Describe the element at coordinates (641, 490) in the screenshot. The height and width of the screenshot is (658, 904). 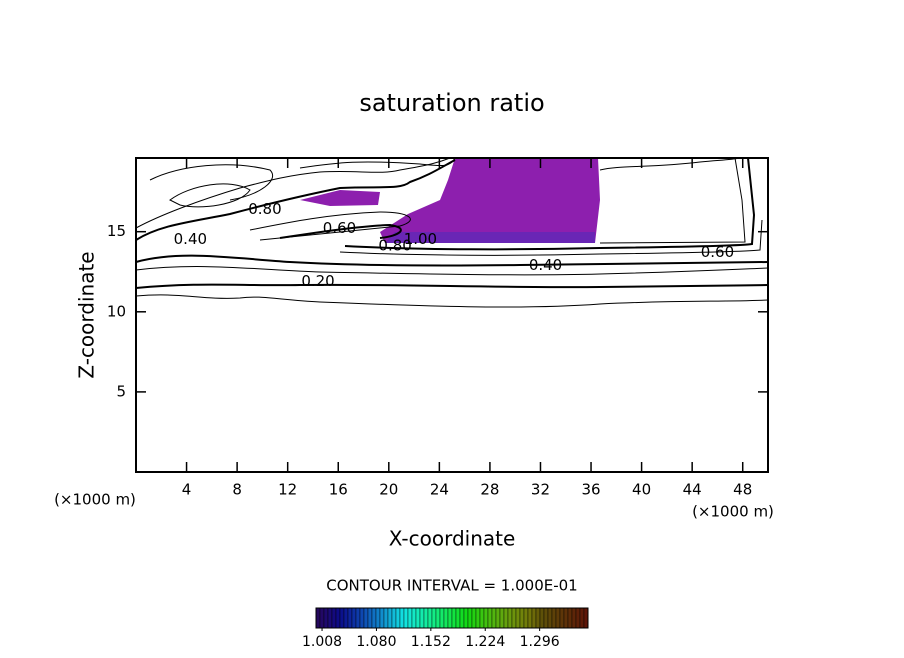
I see `x-tick-label: 40` at that location.